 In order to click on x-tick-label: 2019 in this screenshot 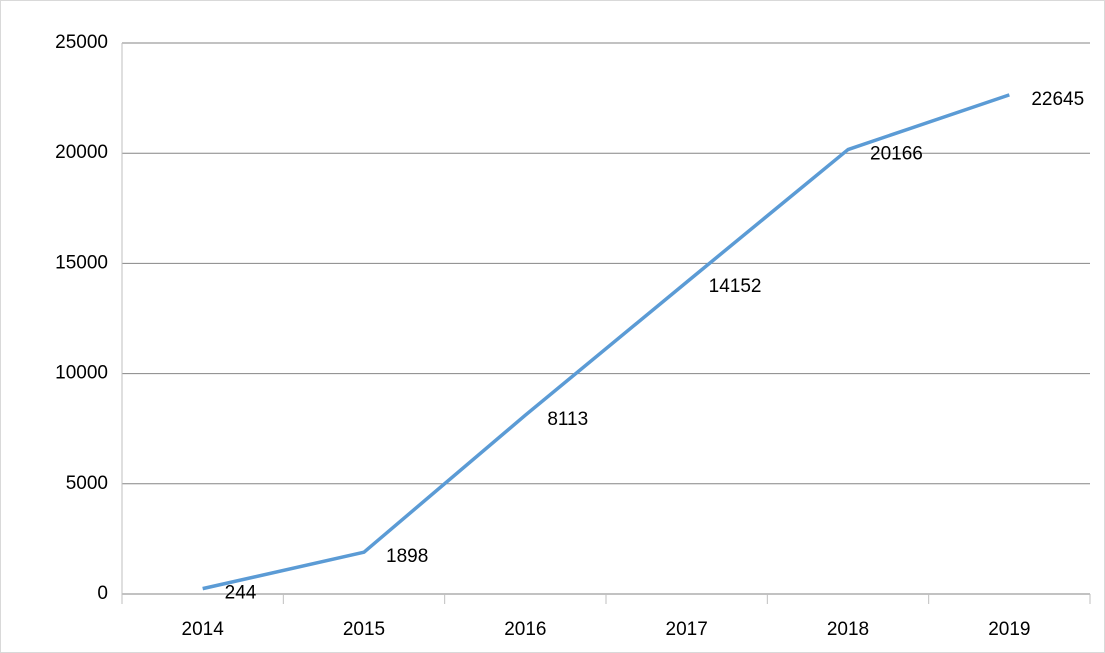, I will do `click(1009, 629)`.